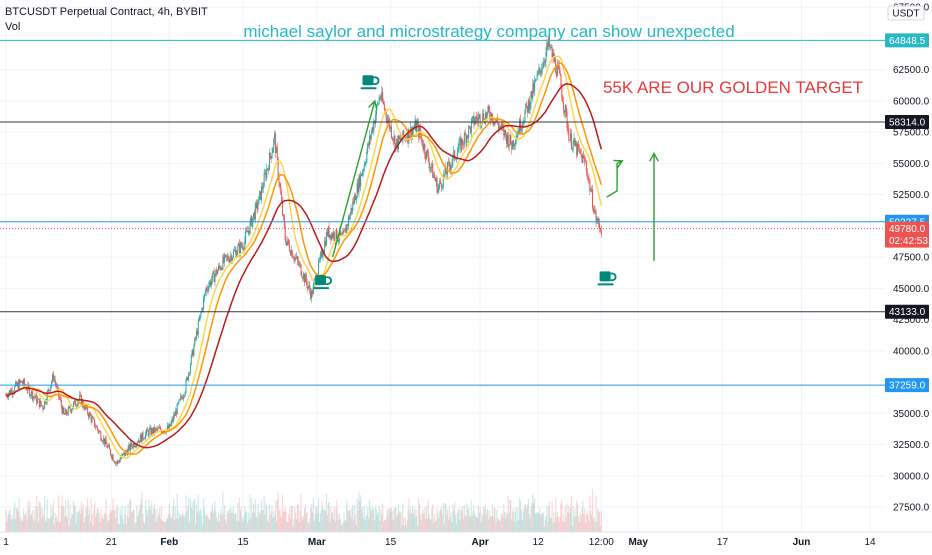  What do you see at coordinates (13, 27) in the screenshot?
I see `vol-indicator-label: Vol` at bounding box center [13, 27].